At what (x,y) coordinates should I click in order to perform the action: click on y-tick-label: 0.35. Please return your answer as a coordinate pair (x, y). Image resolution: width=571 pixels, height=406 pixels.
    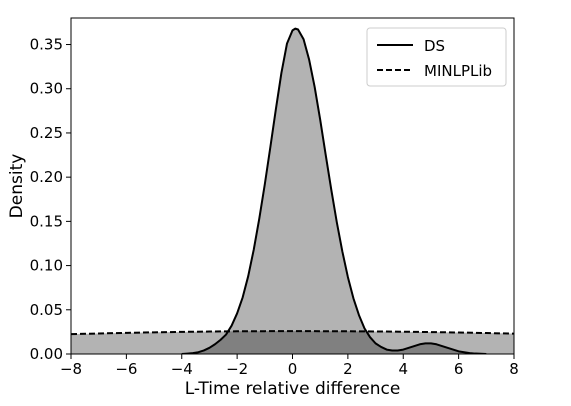
    Looking at the image, I should click on (46, 45).